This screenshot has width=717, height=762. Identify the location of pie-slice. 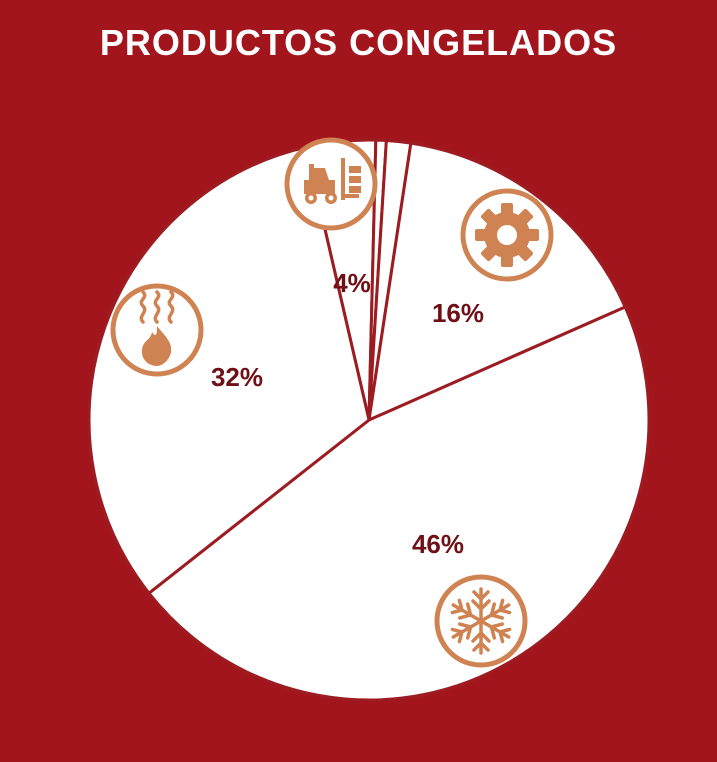
(497, 281).